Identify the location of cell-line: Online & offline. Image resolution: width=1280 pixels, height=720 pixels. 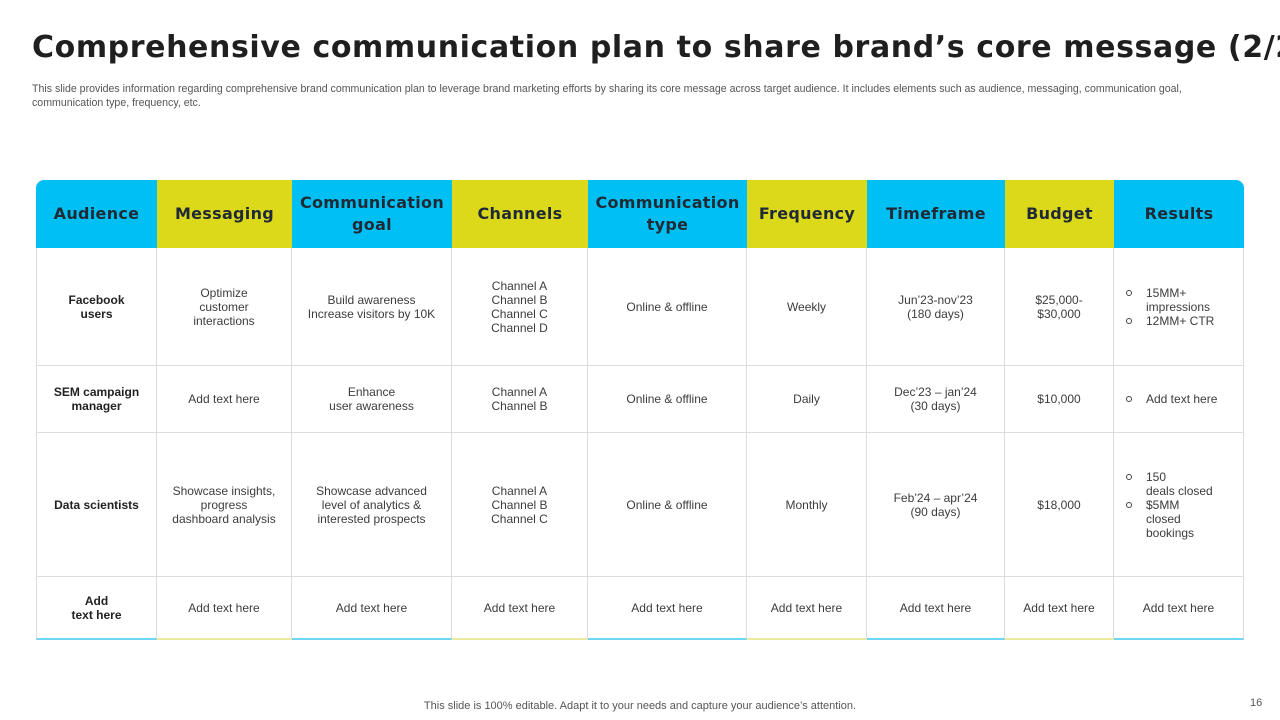
(667, 399).